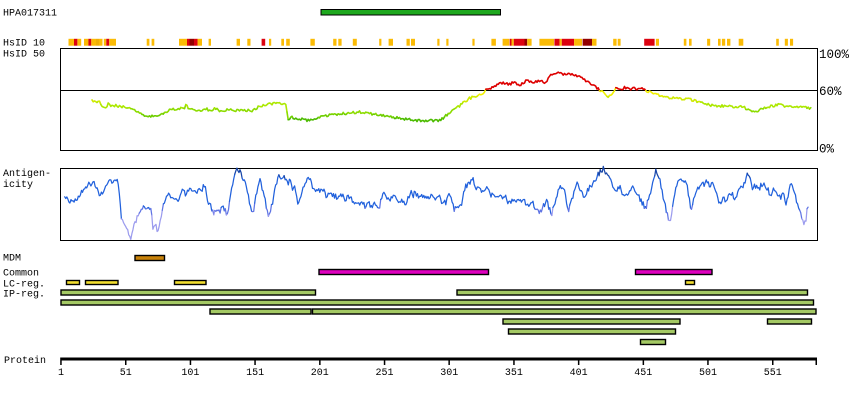 This screenshot has height=405, width=850. Describe the element at coordinates (24, 44) in the screenshot. I see `svg-text: HsID 10` at that location.